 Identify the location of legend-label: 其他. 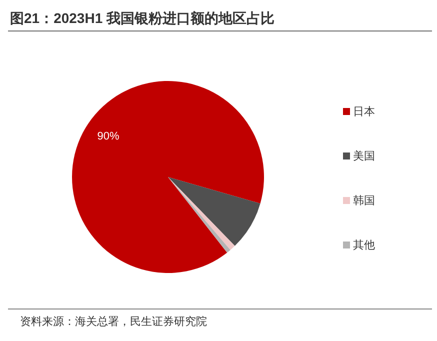
(364, 245).